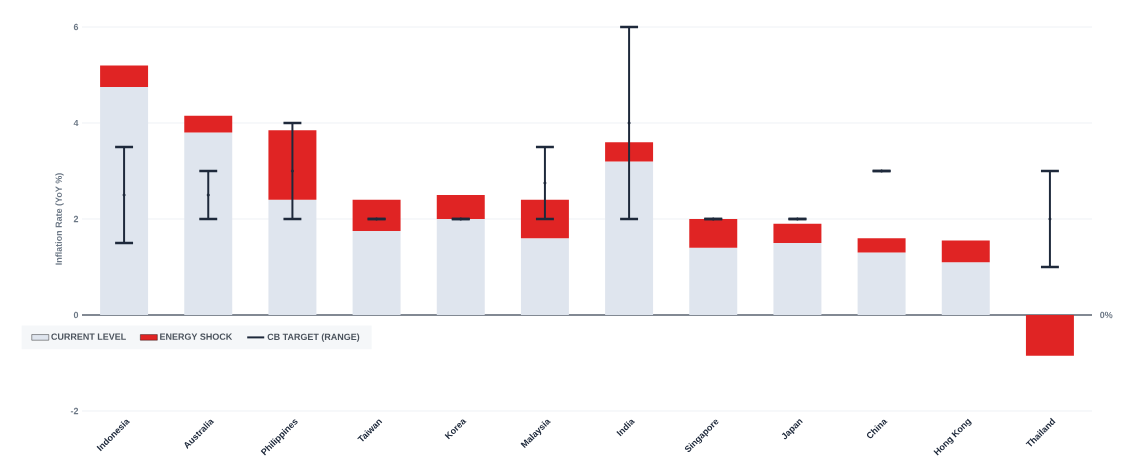 This screenshot has height=472, width=1127. Describe the element at coordinates (76, 219) in the screenshot. I see `y-tick-label: 2` at that location.